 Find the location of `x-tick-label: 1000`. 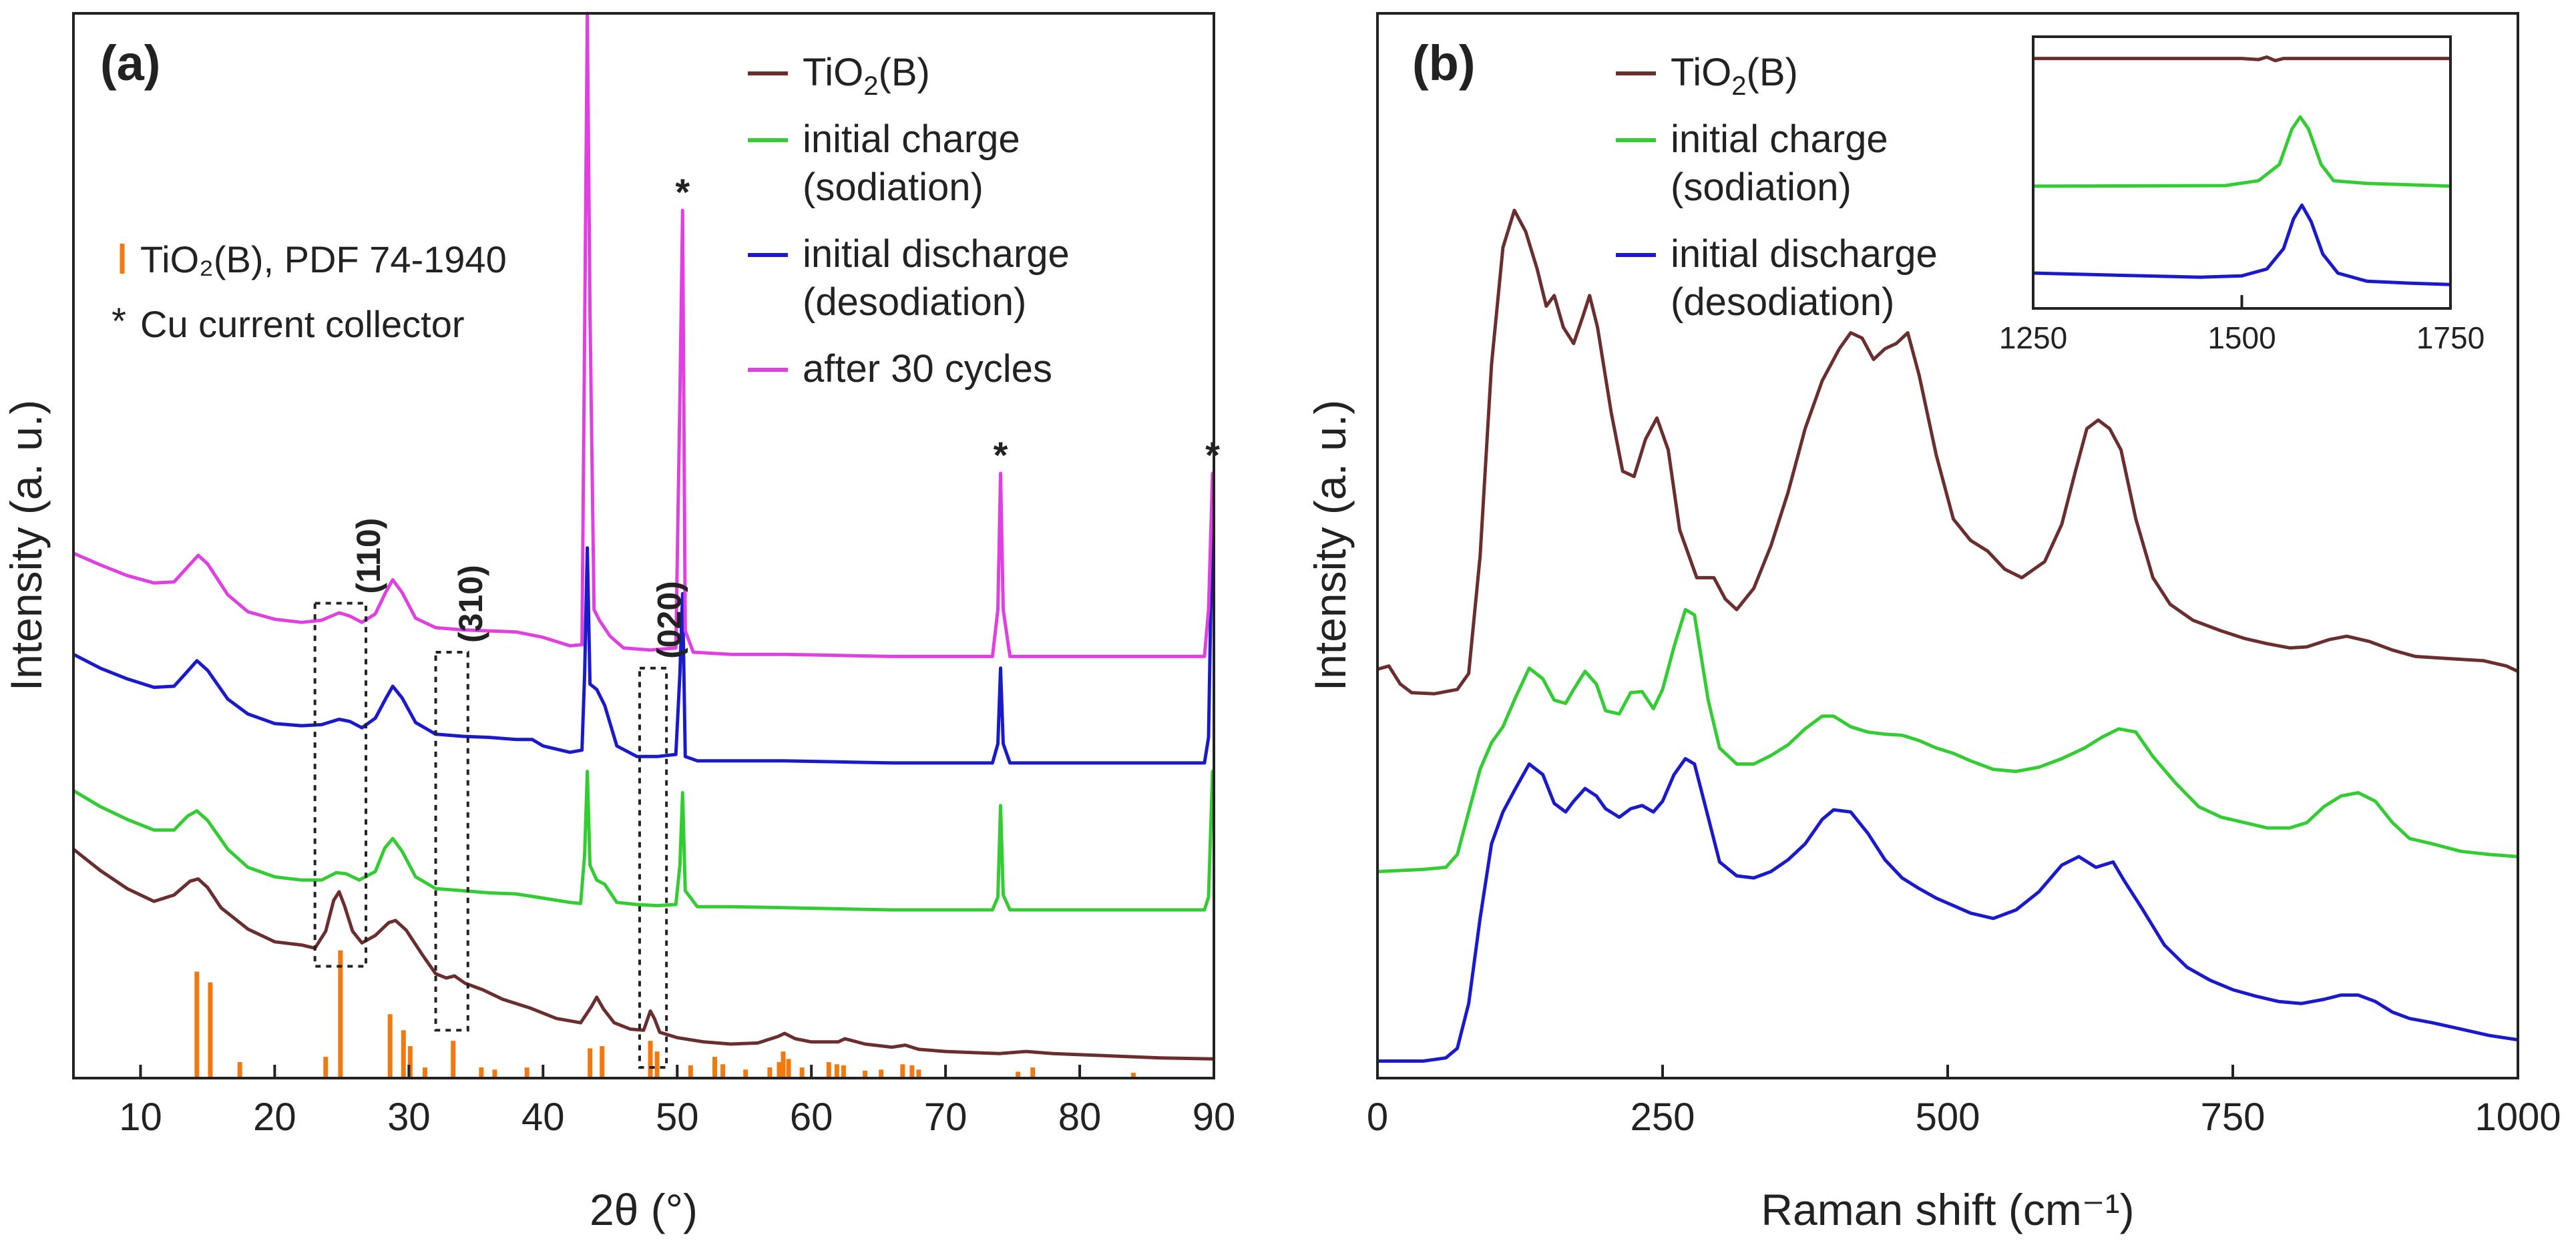

x-tick-label: 1000 is located at coordinates (2518, 1117).